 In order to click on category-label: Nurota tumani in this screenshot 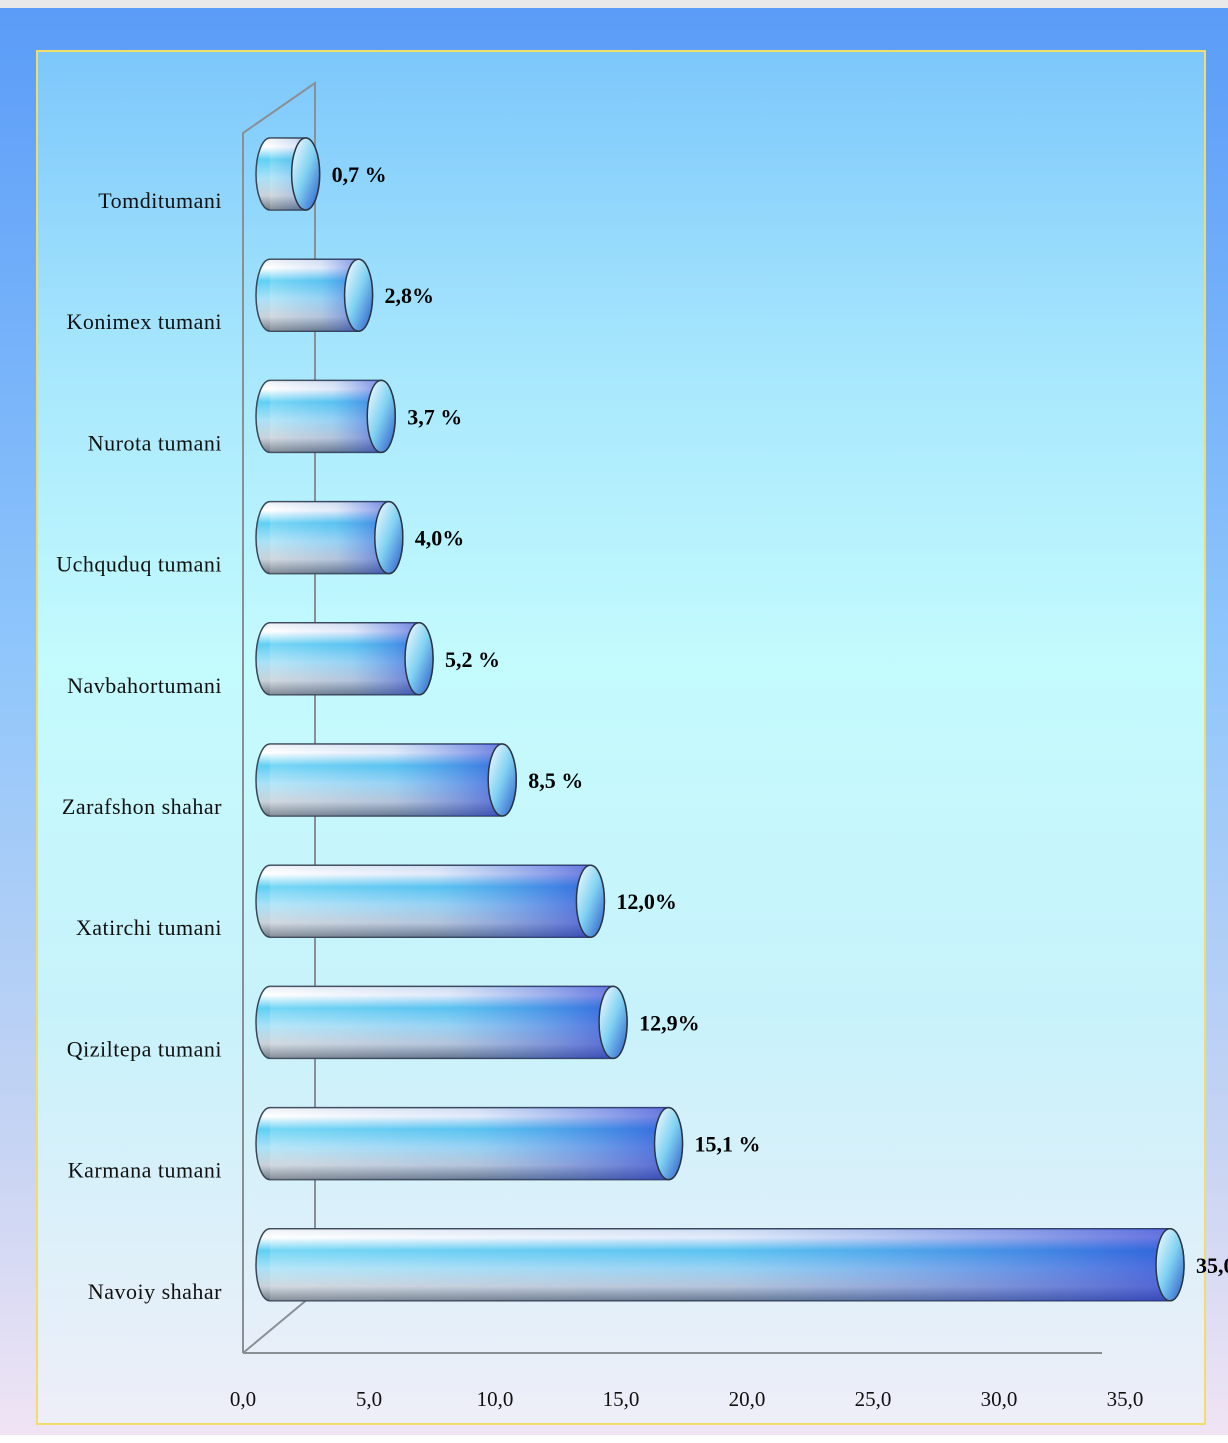, I will do `click(155, 442)`.